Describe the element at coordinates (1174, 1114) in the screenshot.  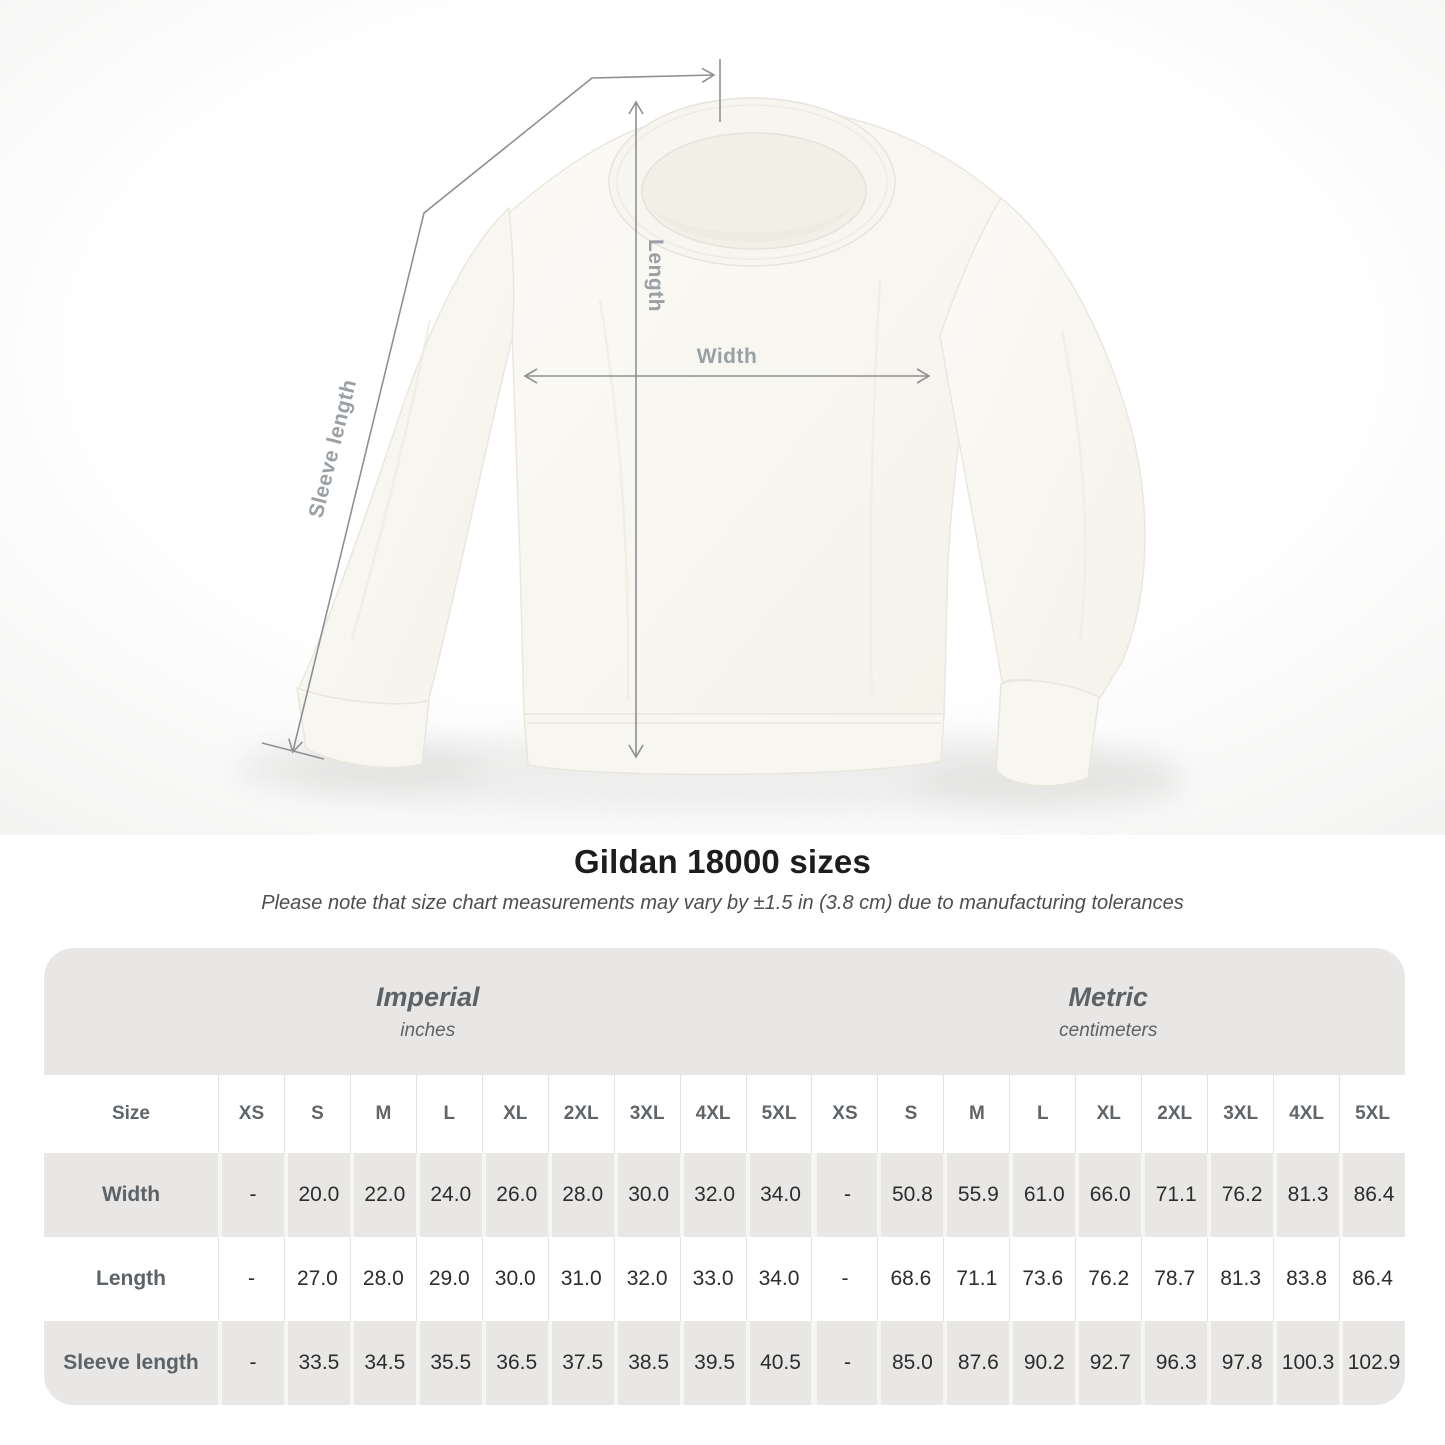
I see `size-header-metric-2xl: 2XL` at that location.